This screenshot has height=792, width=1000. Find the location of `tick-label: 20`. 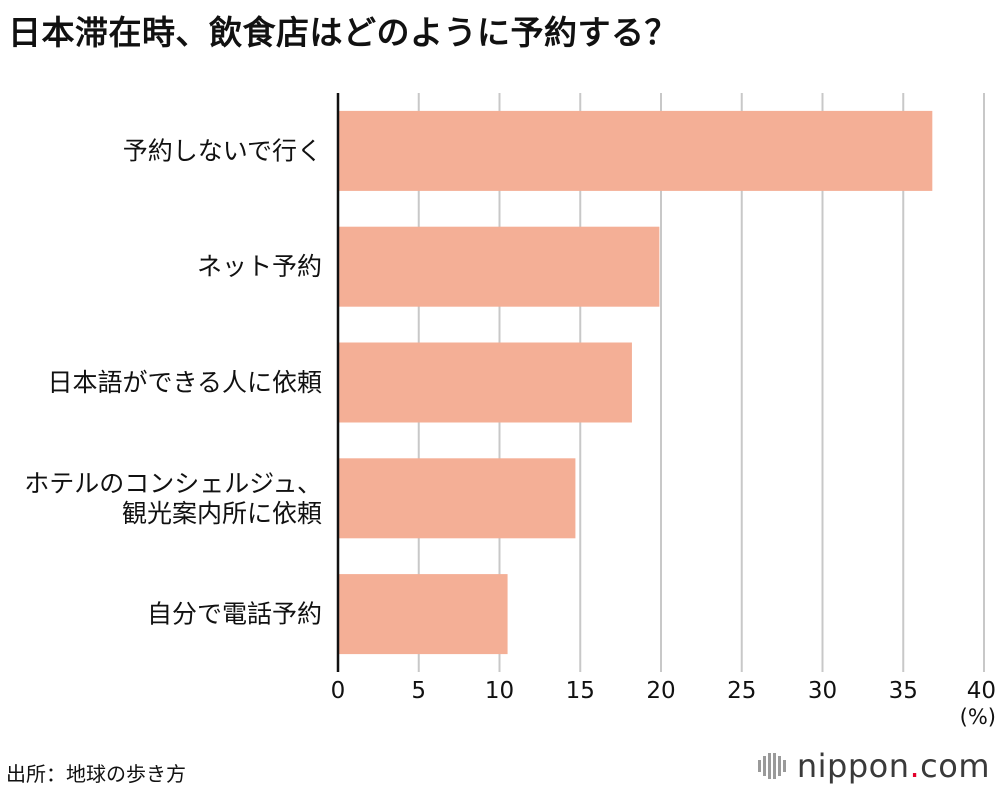

tick-label: 20 is located at coordinates (660, 691).